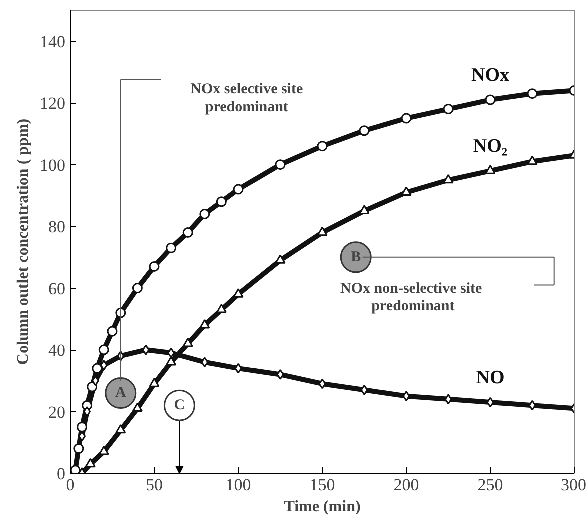  Describe the element at coordinates (490, 147) in the screenshot. I see `series-label: NO₂` at that location.